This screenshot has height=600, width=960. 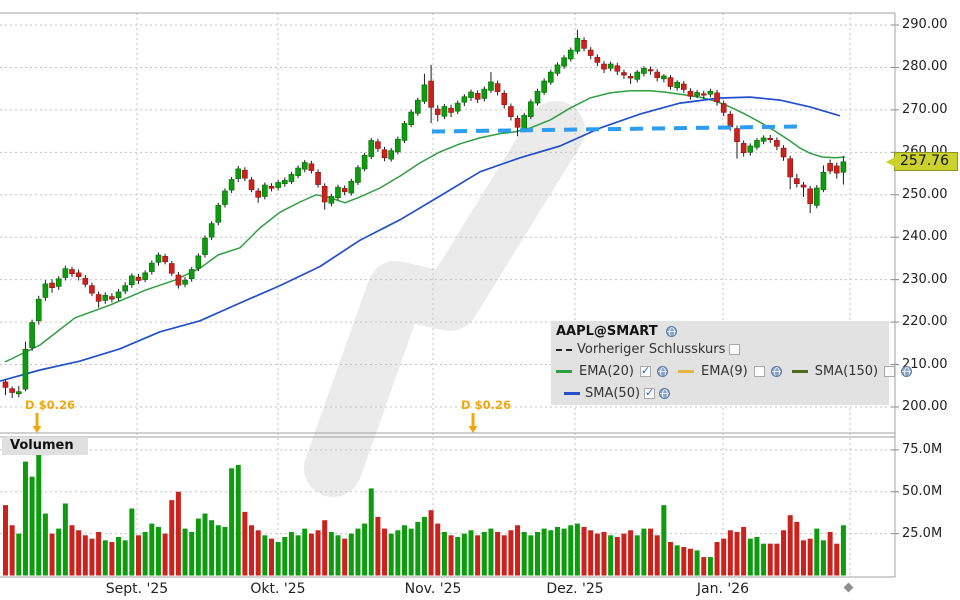 I want to click on globe-icon, so click(x=907, y=371).